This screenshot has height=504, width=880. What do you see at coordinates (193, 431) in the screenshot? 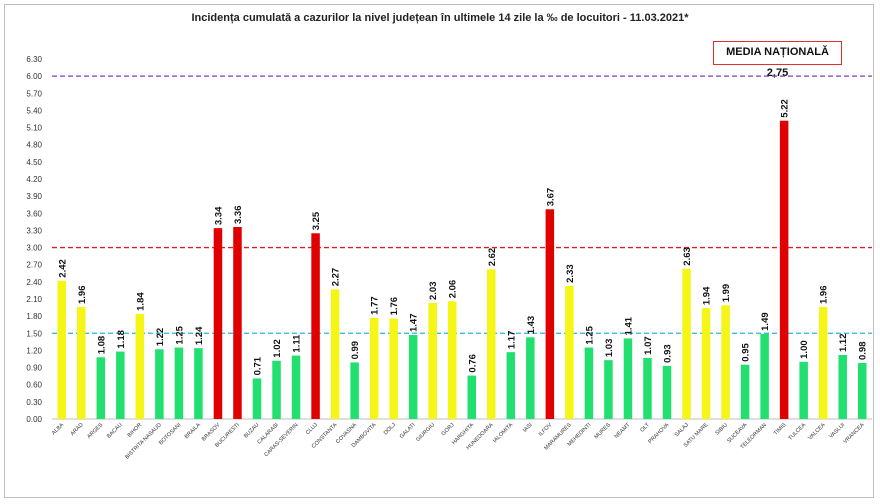
I see `x-tick-label: BRAILA` at bounding box center [193, 431].